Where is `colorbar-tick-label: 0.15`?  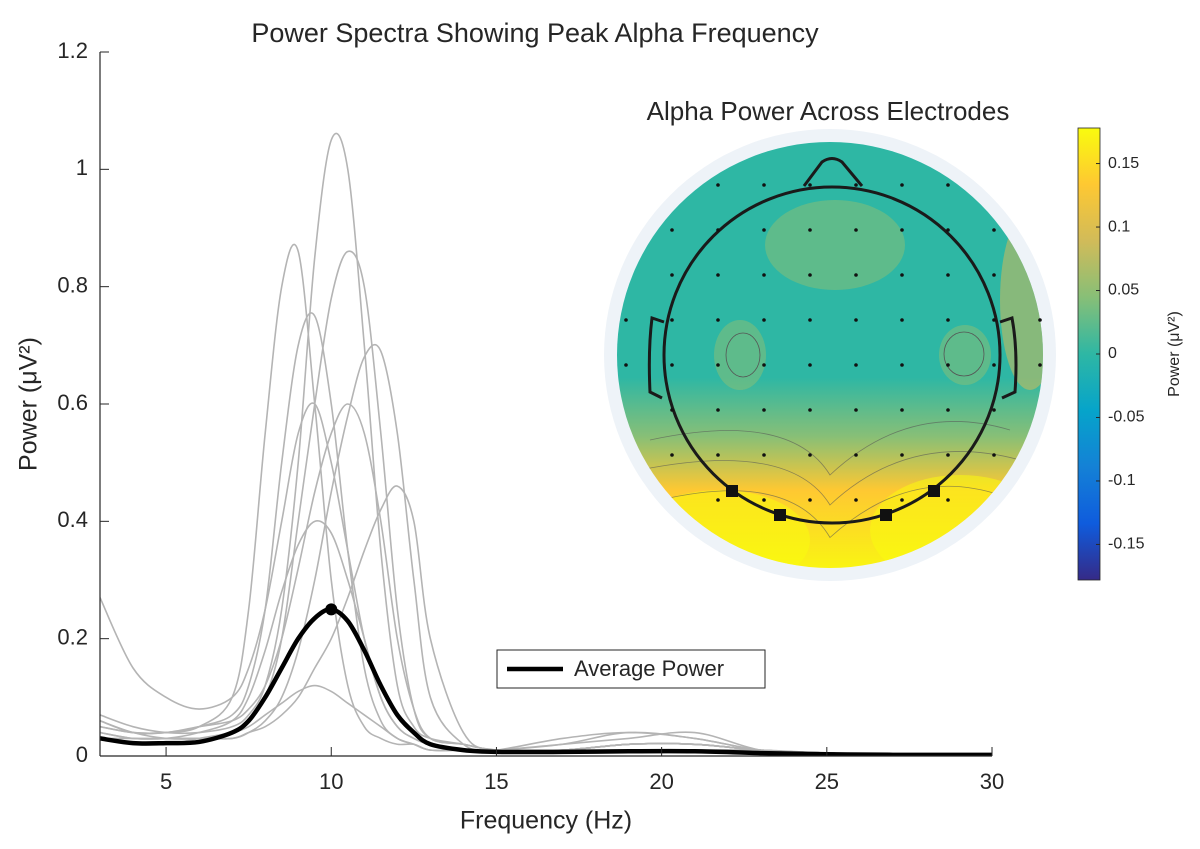 colorbar-tick-label: 0.15 is located at coordinates (1123, 163).